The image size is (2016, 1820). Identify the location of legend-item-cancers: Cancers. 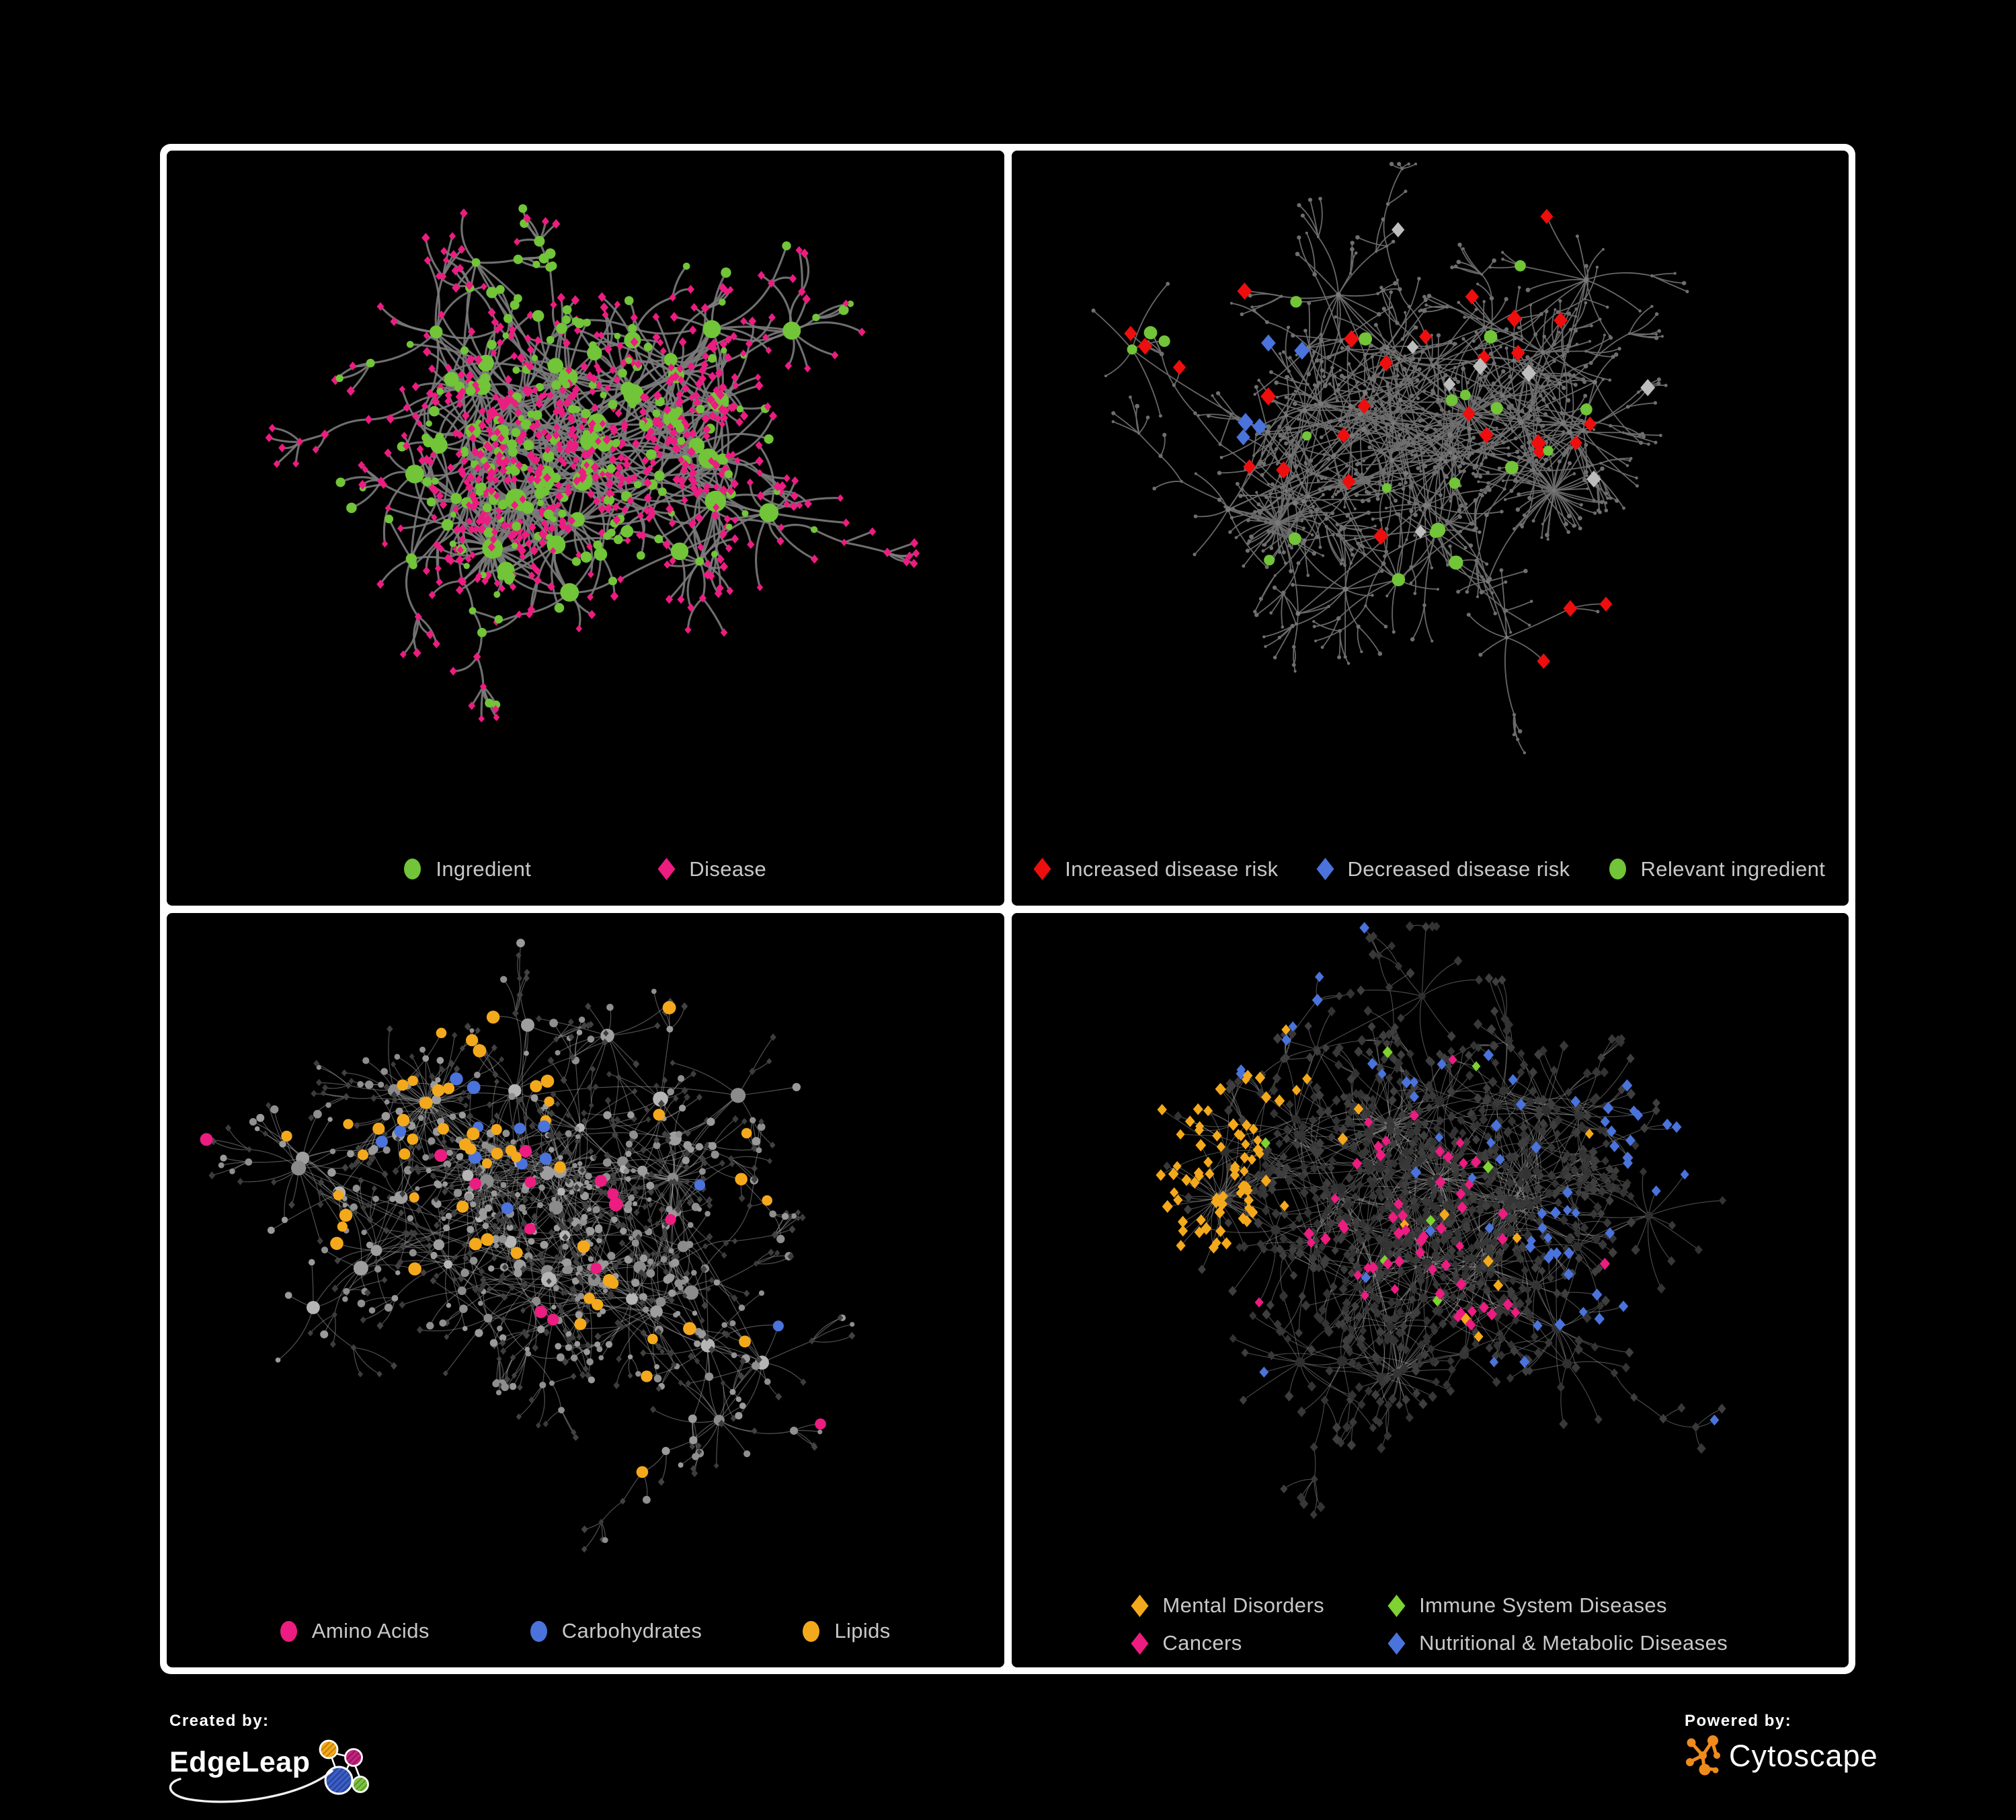
(1227, 1643).